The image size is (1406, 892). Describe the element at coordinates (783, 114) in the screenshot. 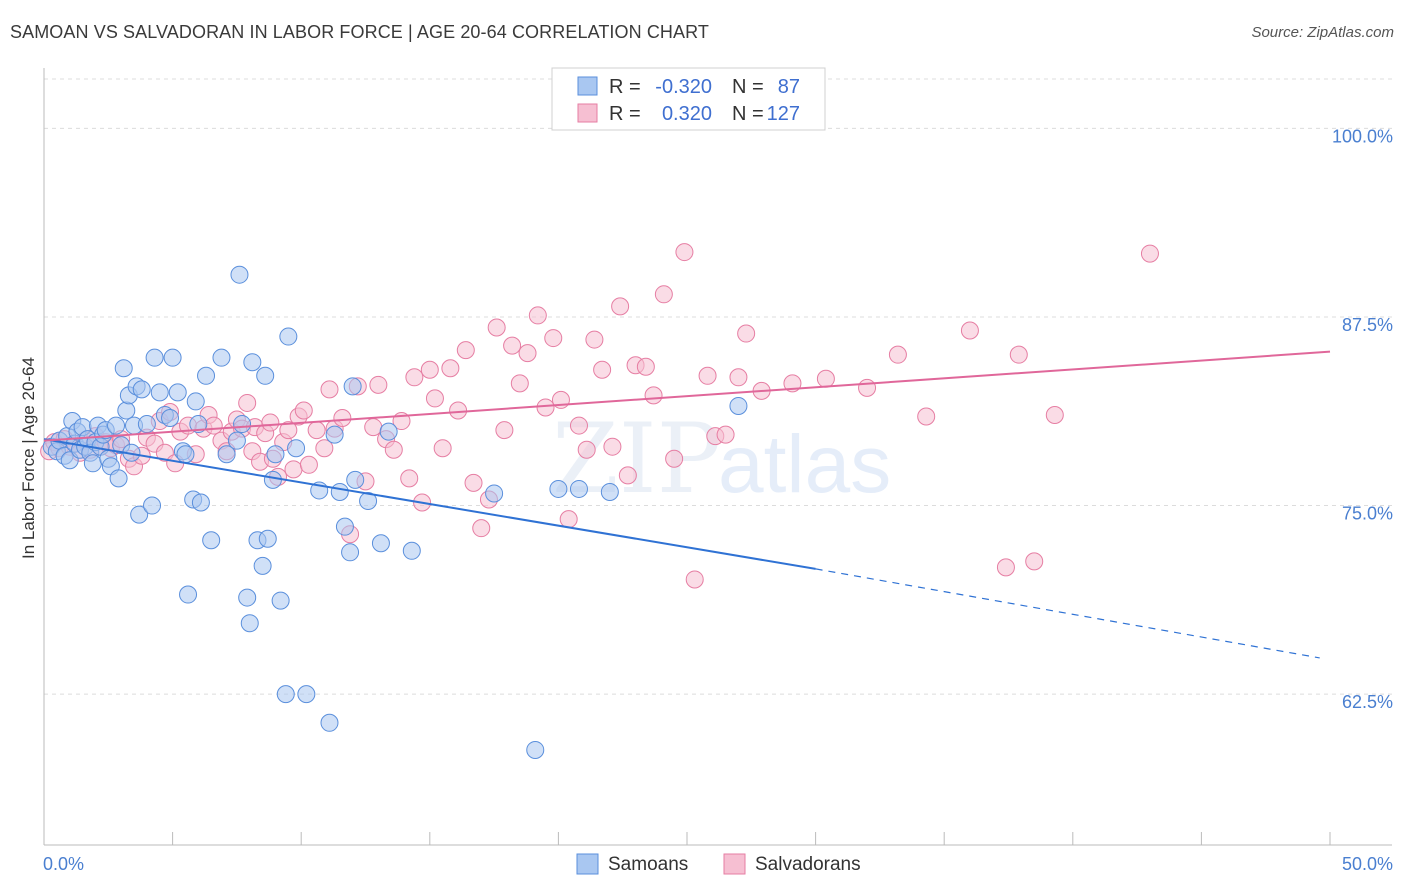

I see `legend-n-value-1: 127` at that location.